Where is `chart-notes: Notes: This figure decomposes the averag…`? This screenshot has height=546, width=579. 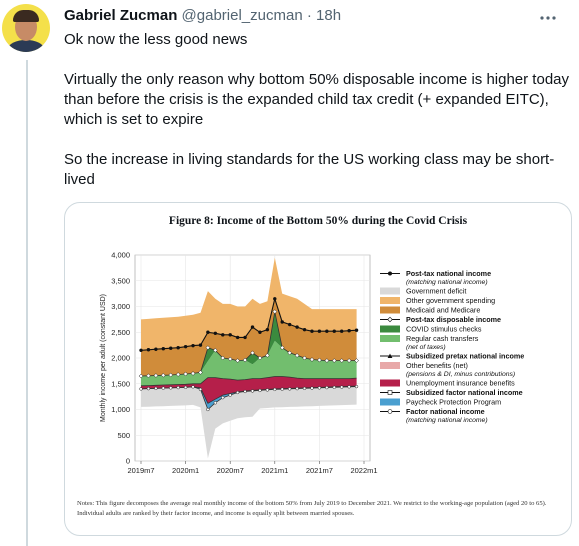 chart-notes: Notes: This figure decomposes the averag… is located at coordinates (312, 508).